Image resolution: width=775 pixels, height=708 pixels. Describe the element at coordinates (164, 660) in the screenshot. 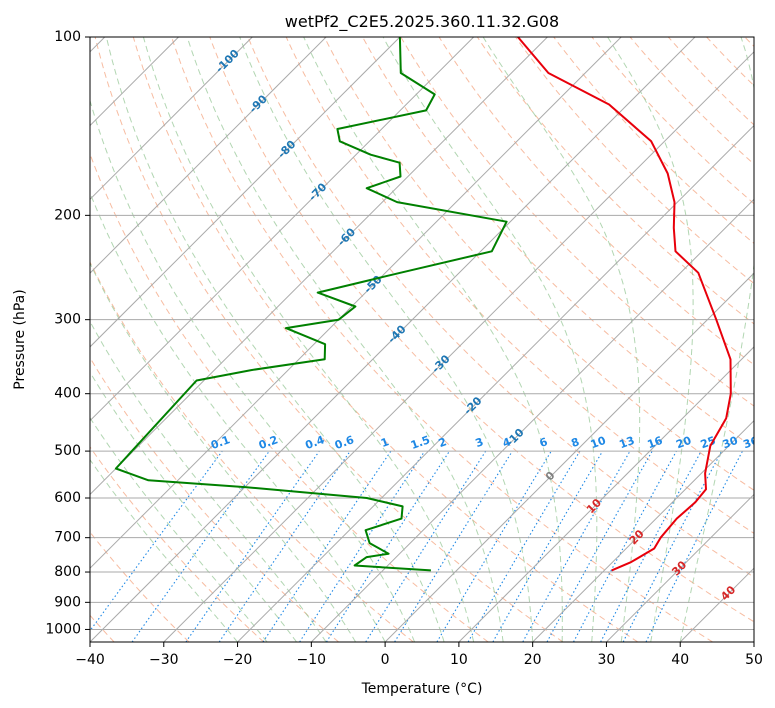

I see `x-tick-label: −30` at that location.